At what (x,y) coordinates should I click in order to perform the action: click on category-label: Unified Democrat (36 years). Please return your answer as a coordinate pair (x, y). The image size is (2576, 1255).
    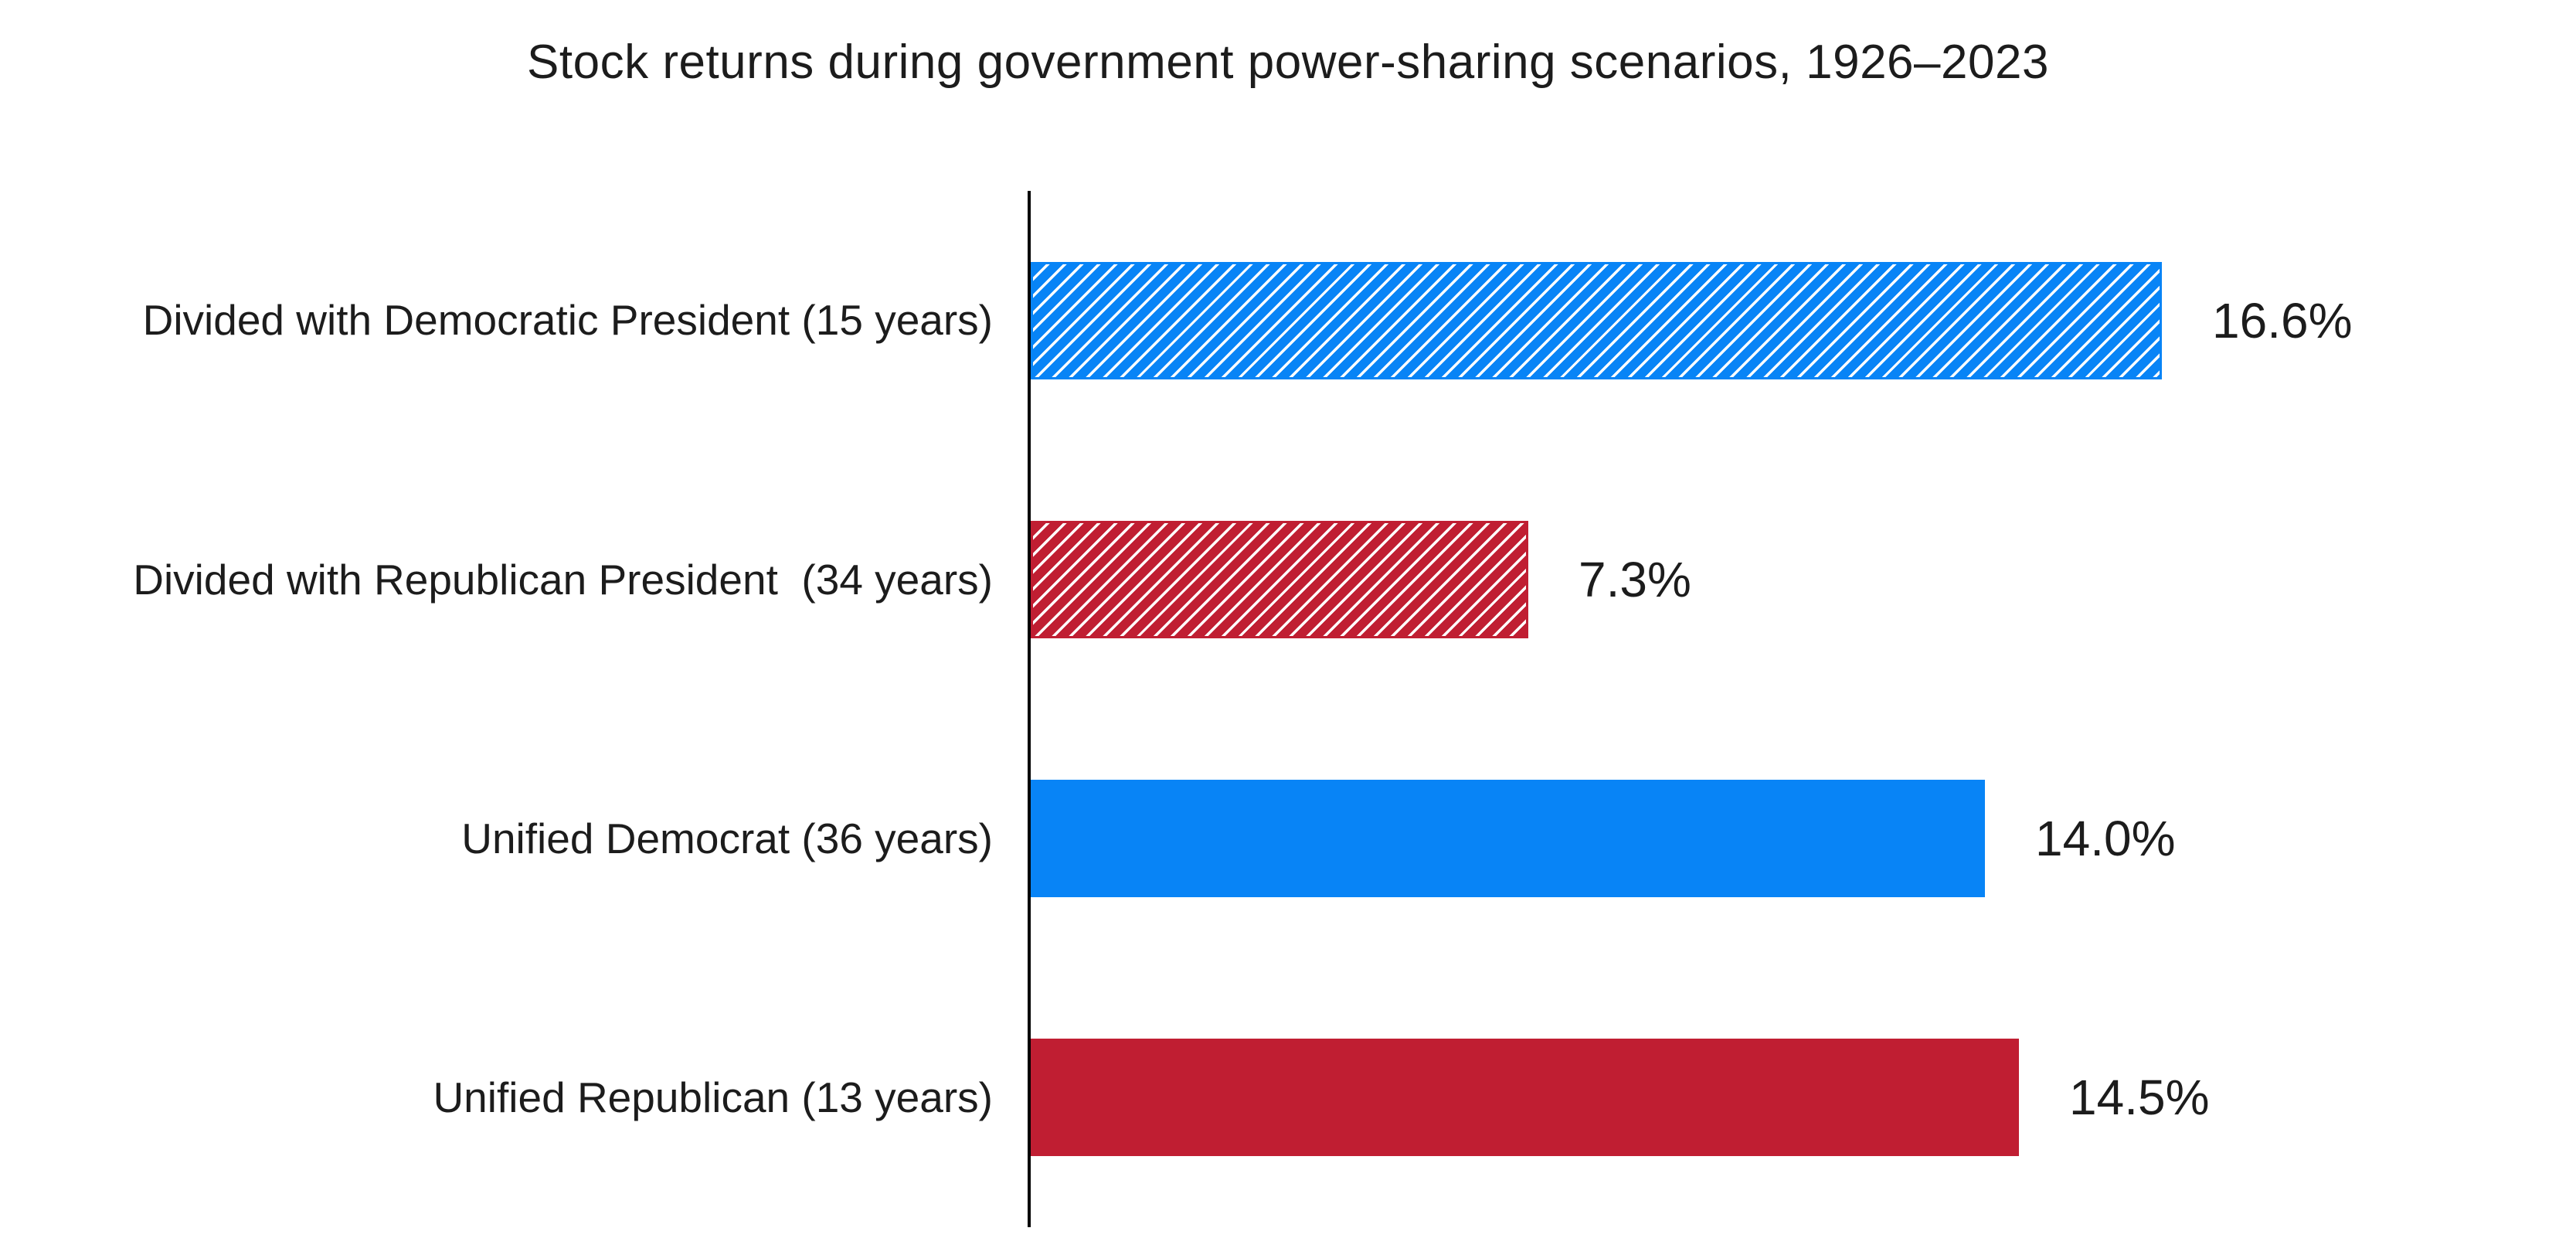
    Looking at the image, I should click on (727, 838).